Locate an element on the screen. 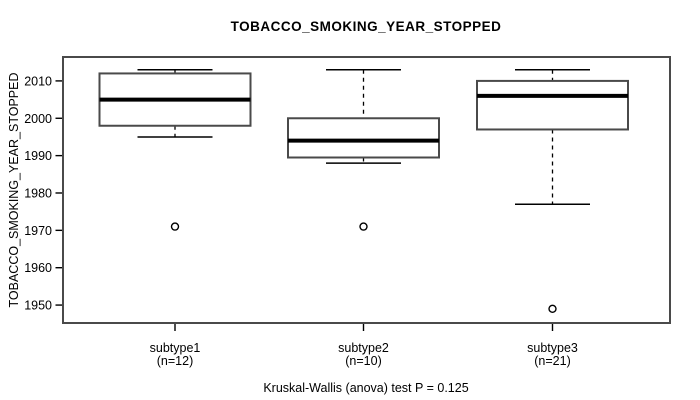 The width and height of the screenshot is (700, 400). y-axis: 1950 1960 1970 1980 1990 2000 2010 is located at coordinates (43, 193).